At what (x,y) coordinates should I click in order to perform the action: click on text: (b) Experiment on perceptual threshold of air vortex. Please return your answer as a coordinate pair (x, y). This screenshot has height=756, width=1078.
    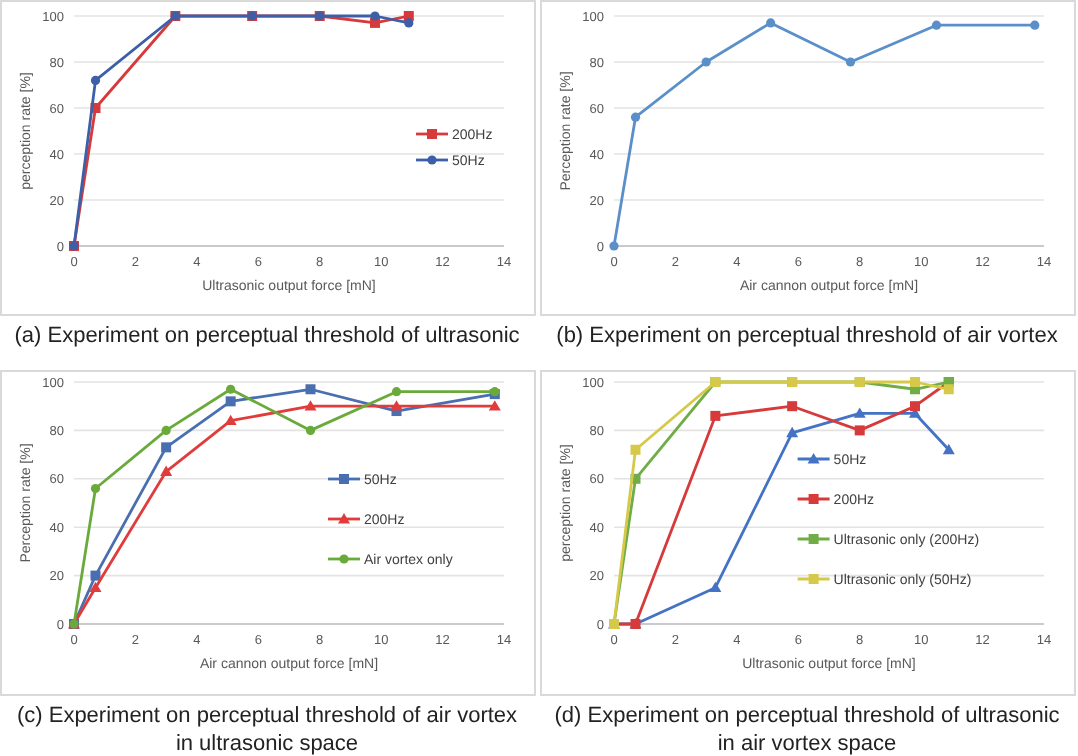
    Looking at the image, I should click on (807, 336).